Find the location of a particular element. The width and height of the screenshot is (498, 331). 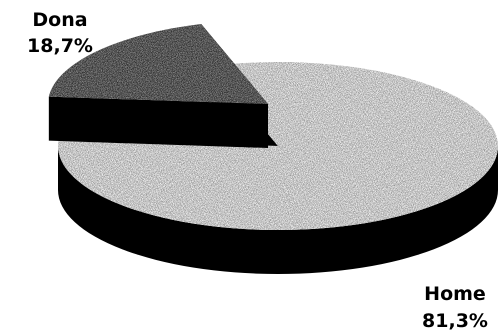

slice-dona-top-texture is located at coordinates (158, 63).